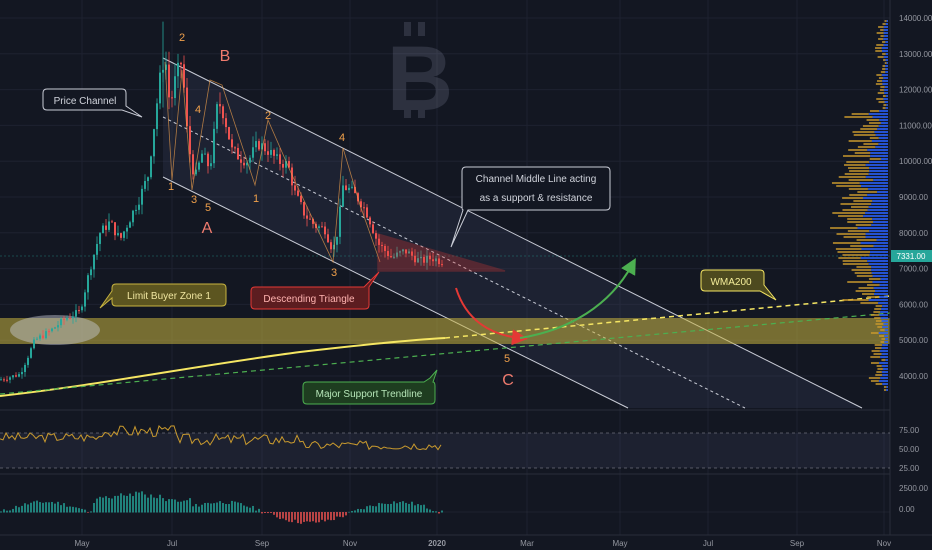 The width and height of the screenshot is (932, 550). I want to click on bitcoin-logo: B, so click(420, 76).